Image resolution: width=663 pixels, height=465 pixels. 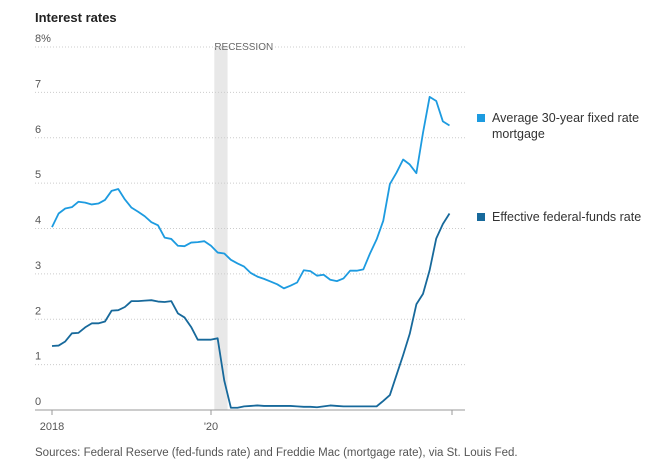 What do you see at coordinates (38, 175) in the screenshot?
I see `y-tick-label: 5` at bounding box center [38, 175].